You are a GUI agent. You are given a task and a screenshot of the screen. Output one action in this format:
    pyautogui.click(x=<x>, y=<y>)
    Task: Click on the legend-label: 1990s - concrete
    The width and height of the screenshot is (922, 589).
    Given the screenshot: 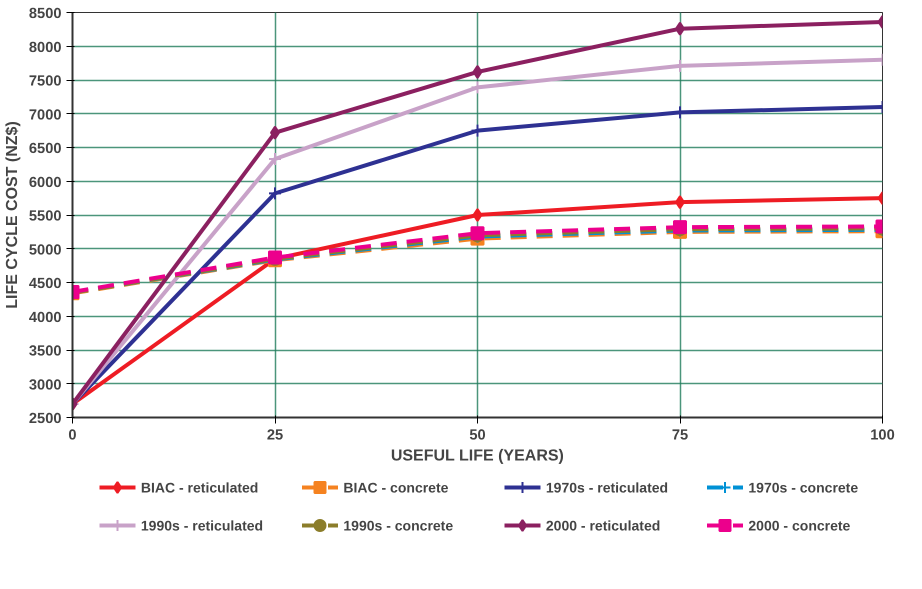 What is the action you would take?
    pyautogui.click(x=398, y=526)
    